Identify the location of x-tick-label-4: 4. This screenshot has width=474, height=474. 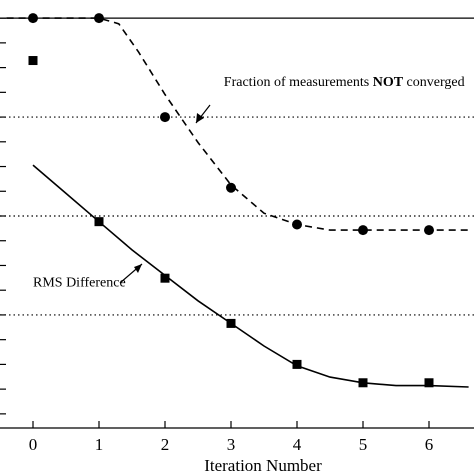
(297, 444).